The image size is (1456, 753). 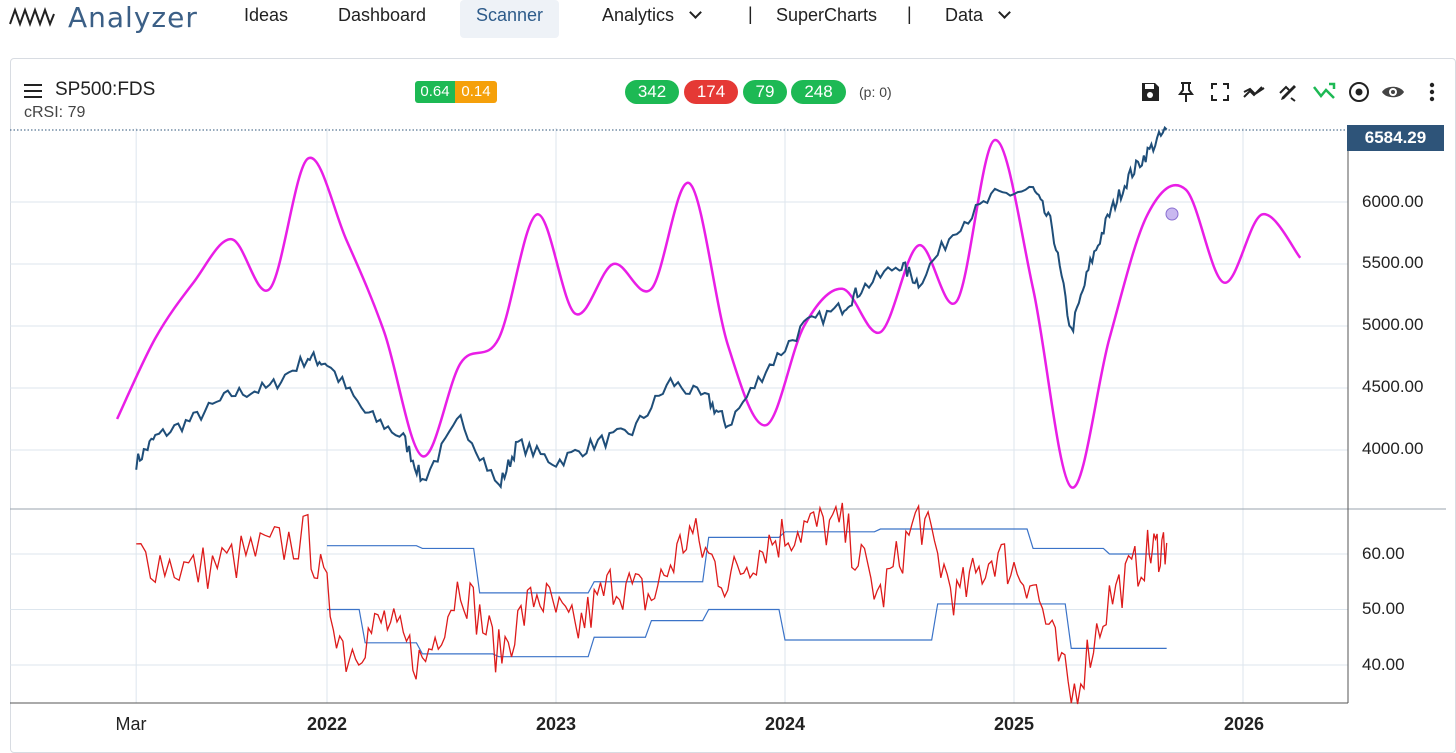 I want to click on ratio-badge-orange: 0.14, so click(x=476, y=92).